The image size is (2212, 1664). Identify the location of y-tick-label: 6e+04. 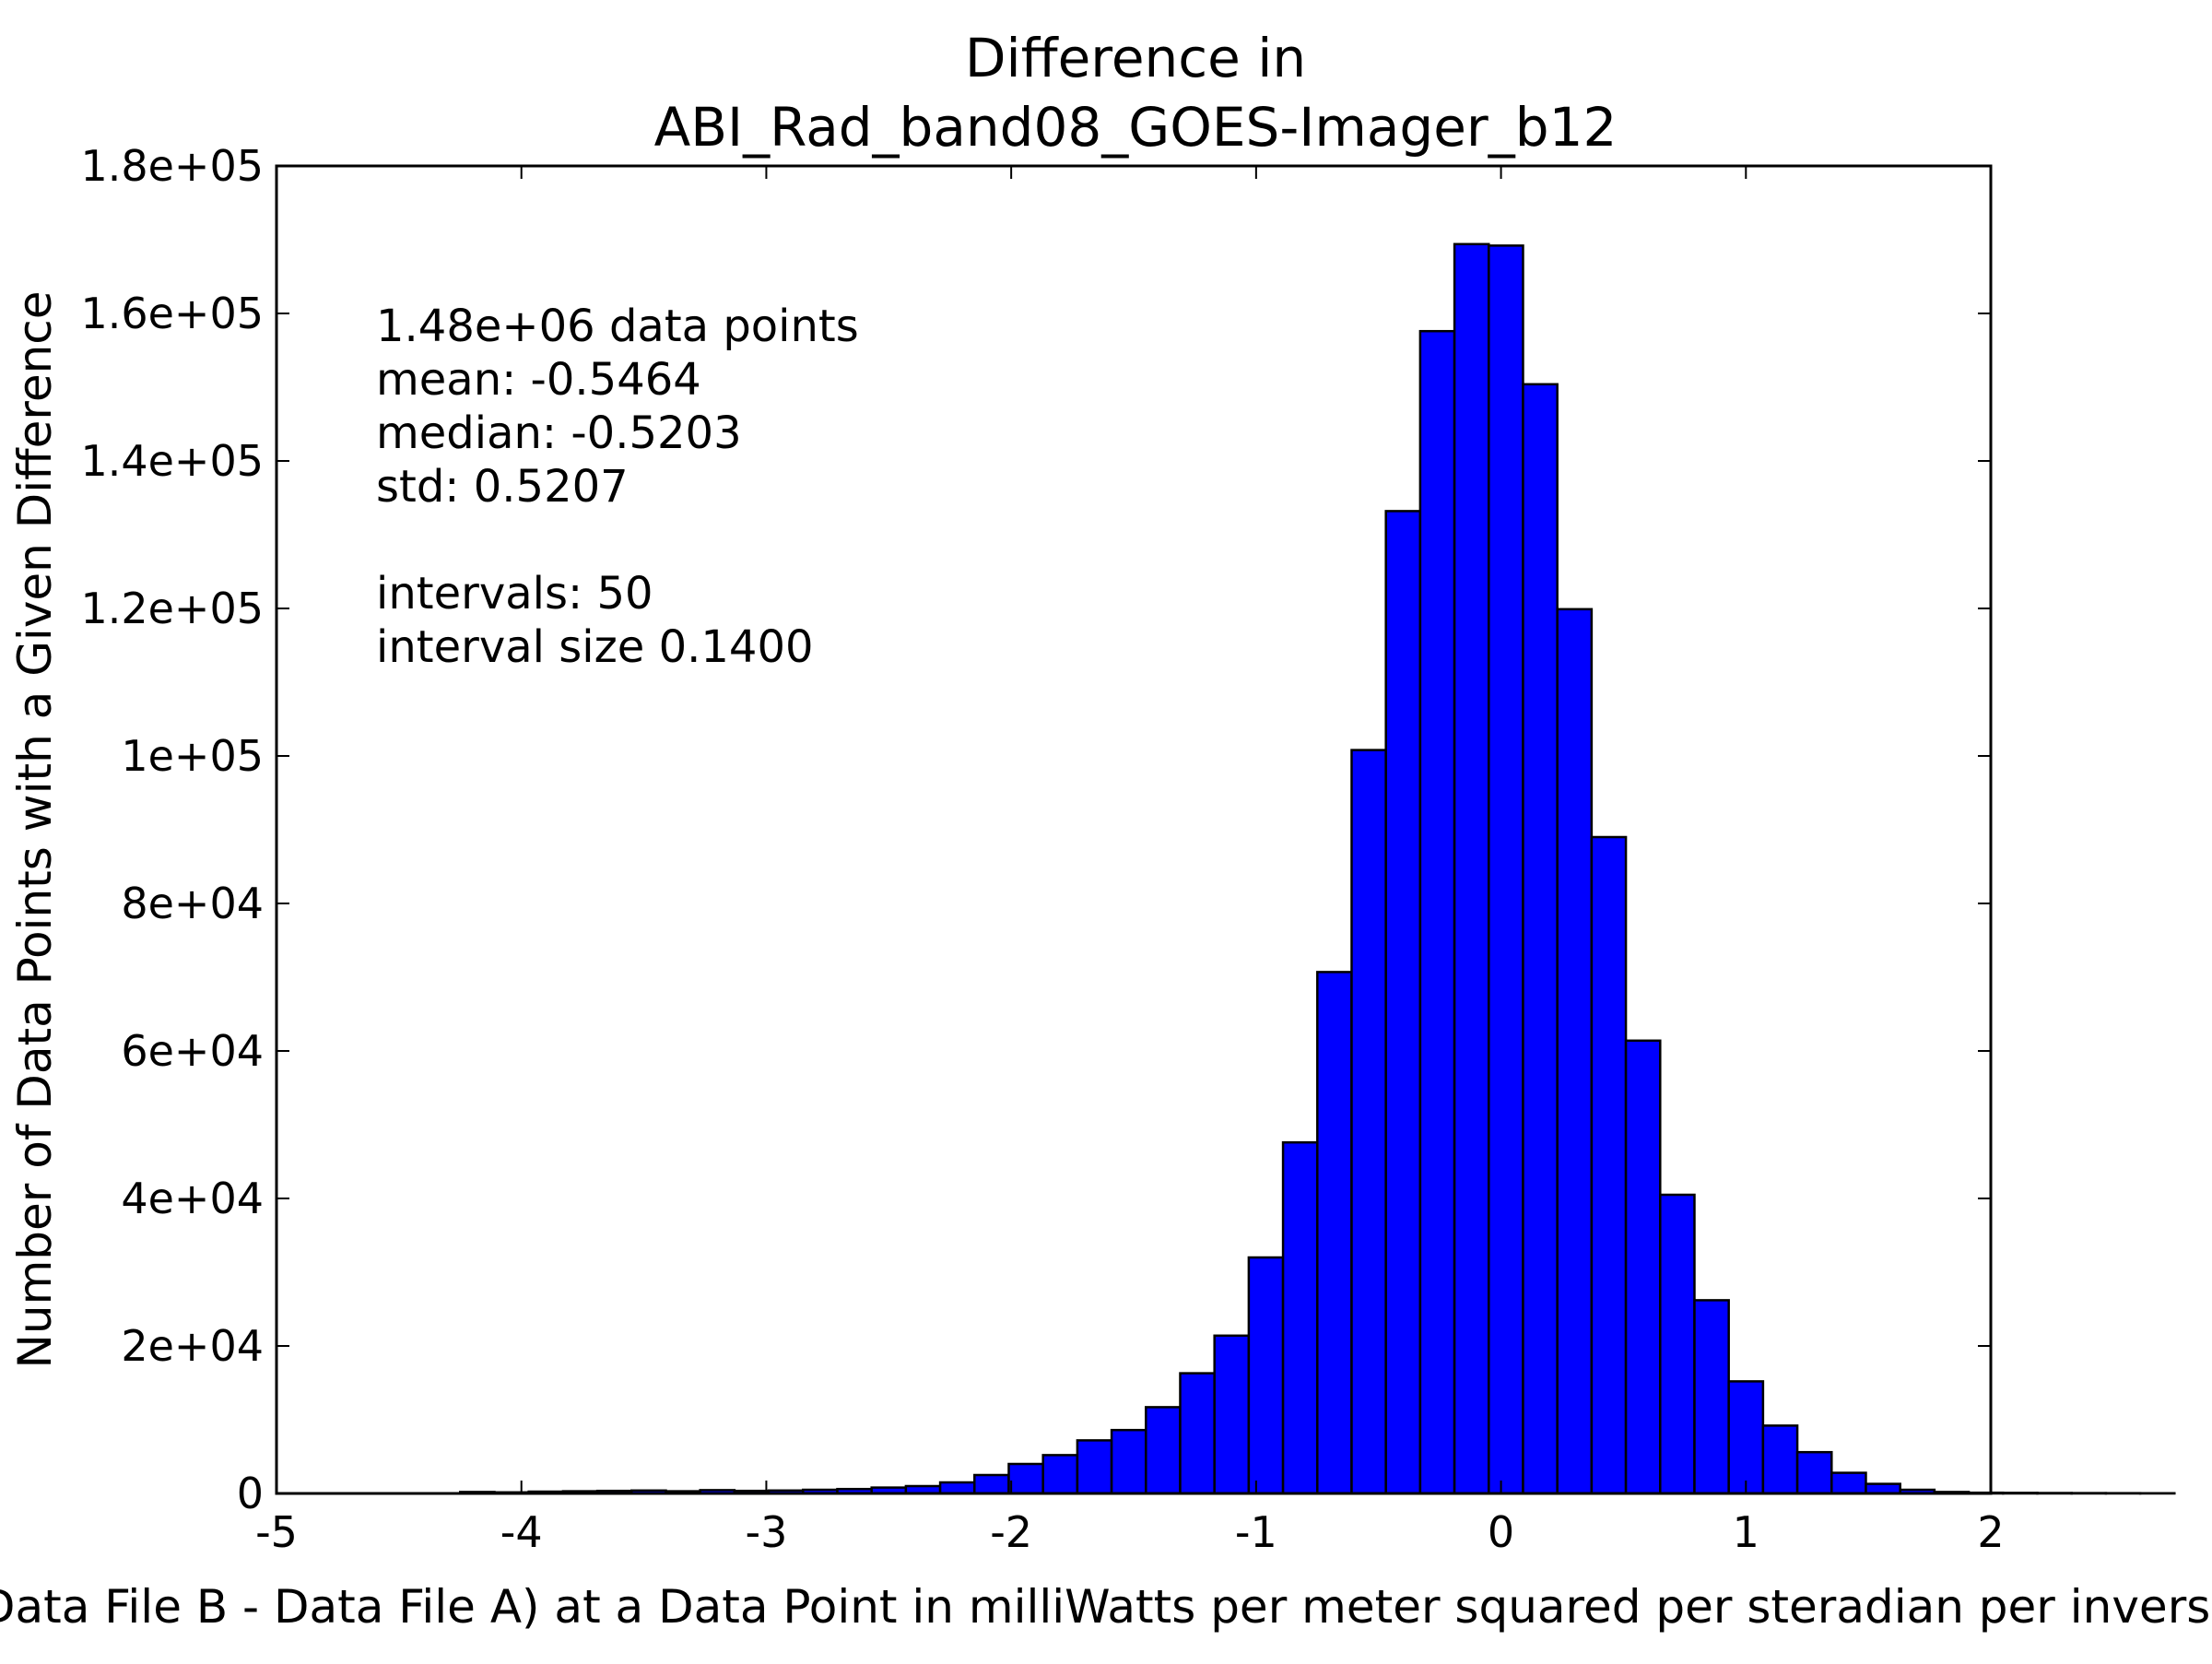
(192, 1051).